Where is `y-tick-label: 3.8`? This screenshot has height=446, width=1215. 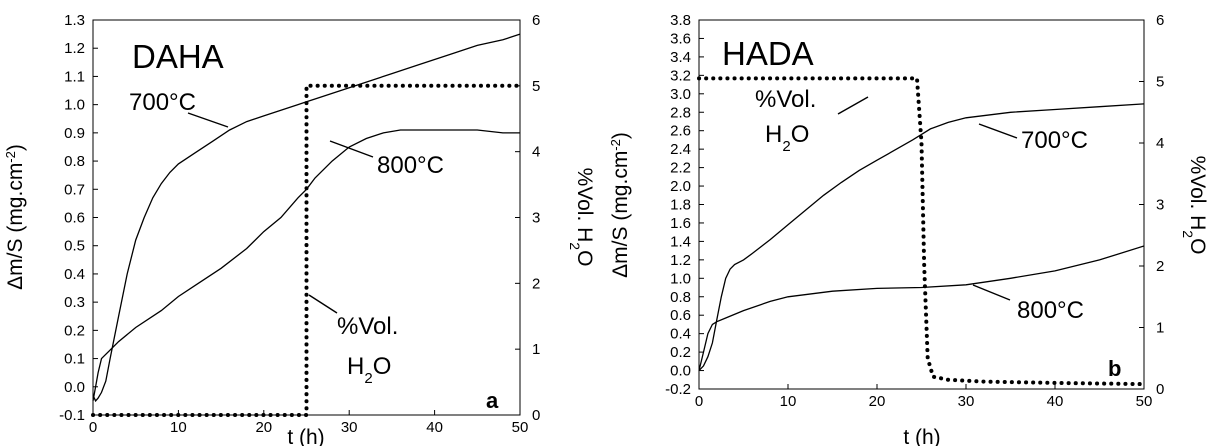
y-tick-label: 3.8 is located at coordinates (680, 20).